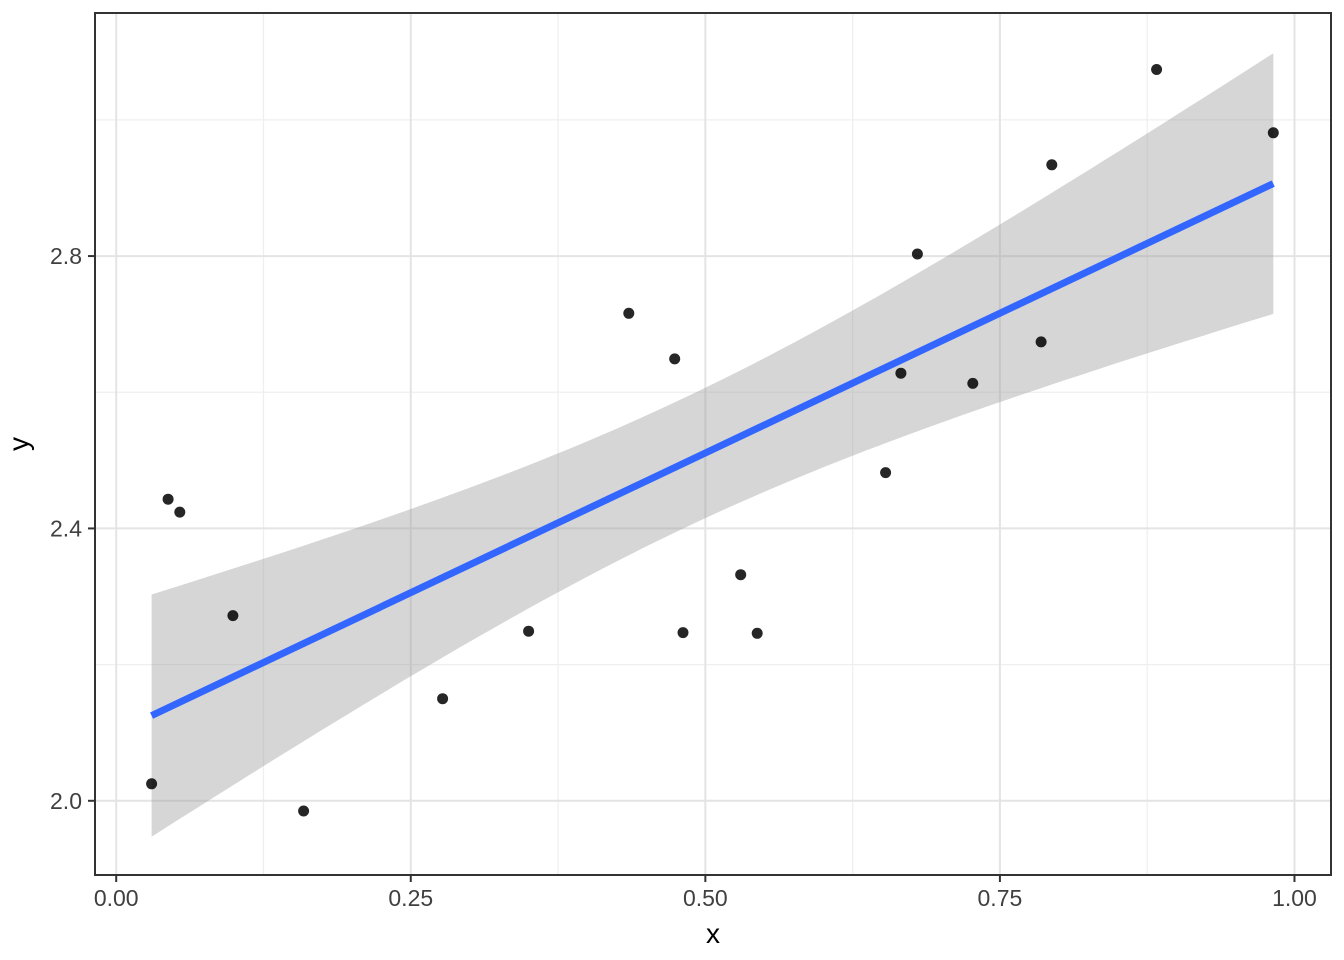 This screenshot has height=960, width=1344. I want to click on y-tick-label: 2.0, so click(66, 801).